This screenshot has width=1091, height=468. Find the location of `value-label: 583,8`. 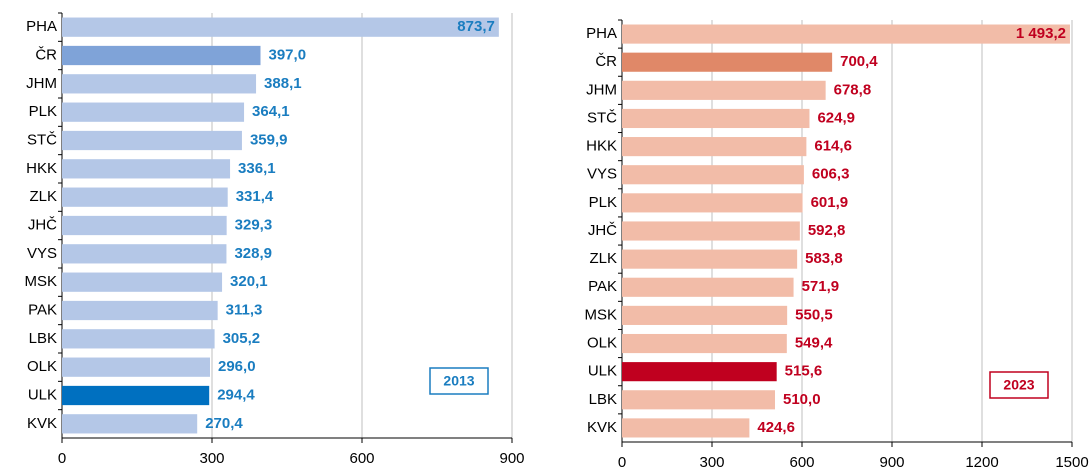

value-label: 583,8 is located at coordinates (824, 258).